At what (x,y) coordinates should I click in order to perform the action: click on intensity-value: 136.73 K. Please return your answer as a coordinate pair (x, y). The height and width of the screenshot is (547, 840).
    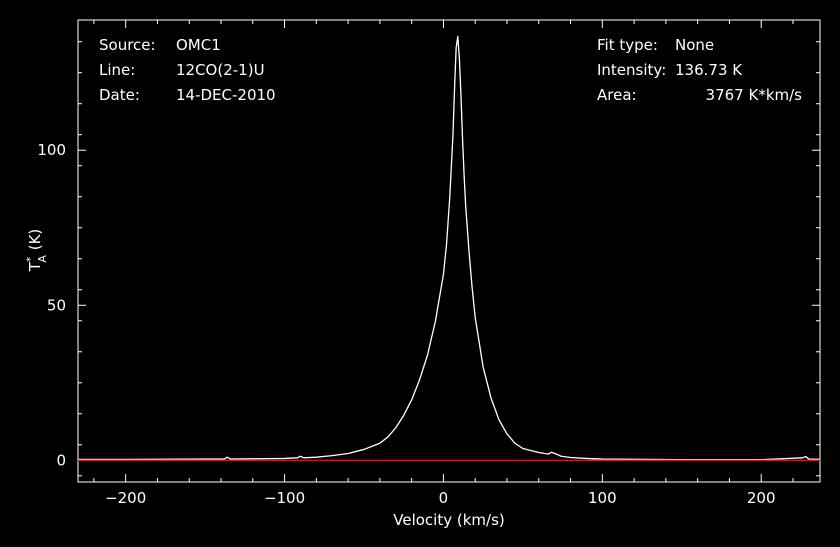
    Looking at the image, I should click on (709, 70).